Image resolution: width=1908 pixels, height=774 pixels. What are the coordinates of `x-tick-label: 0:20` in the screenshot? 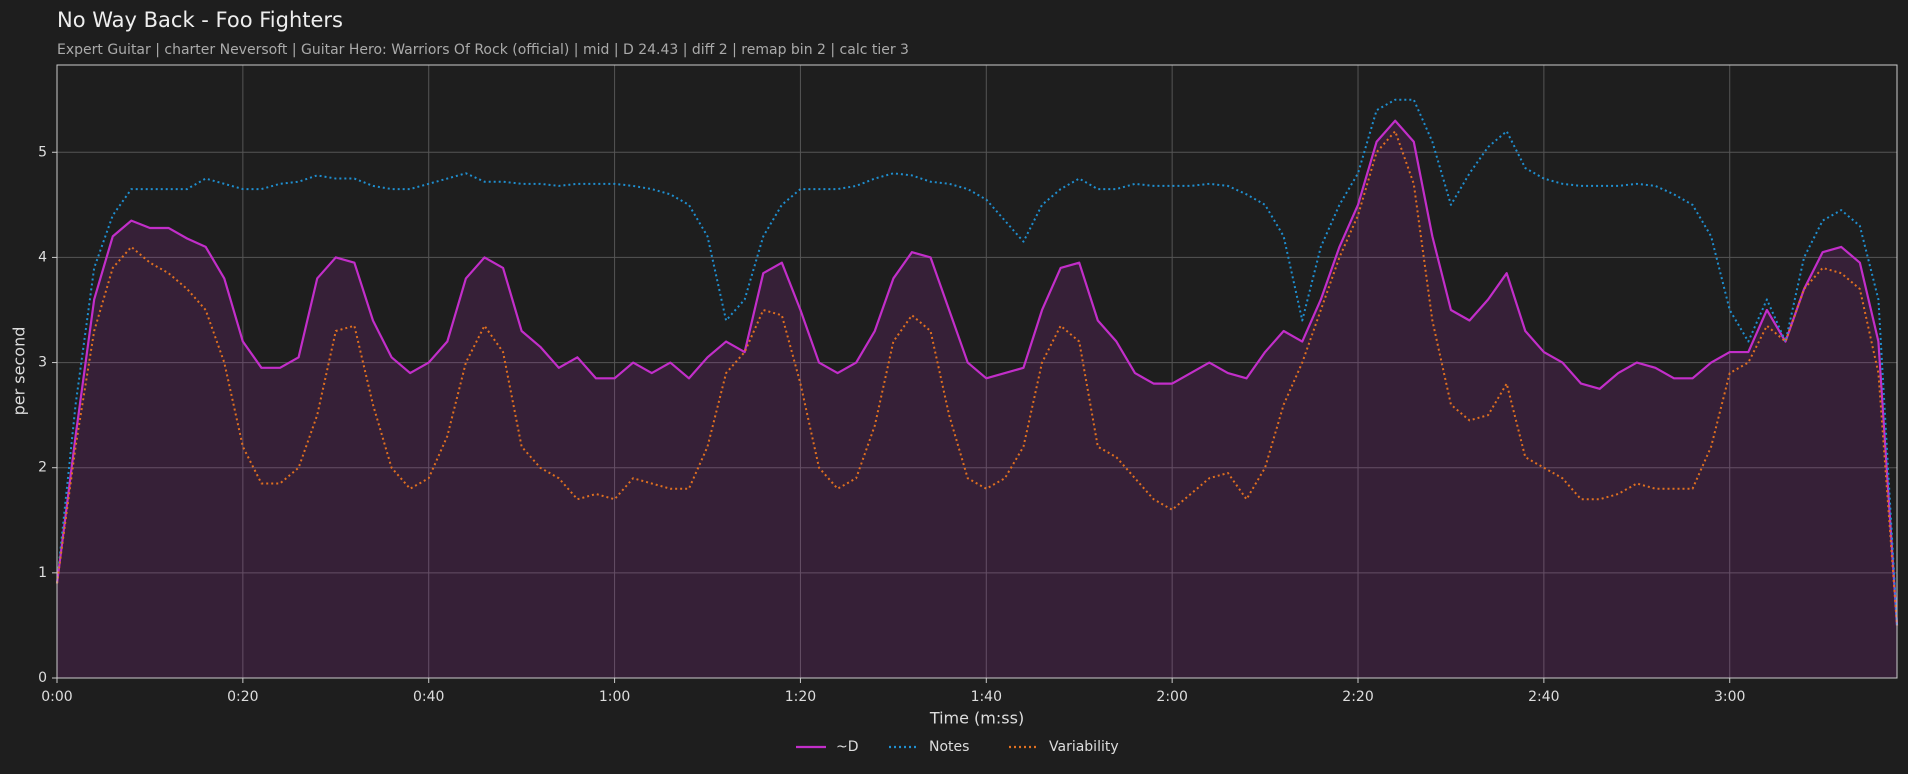 It's located at (242, 697).